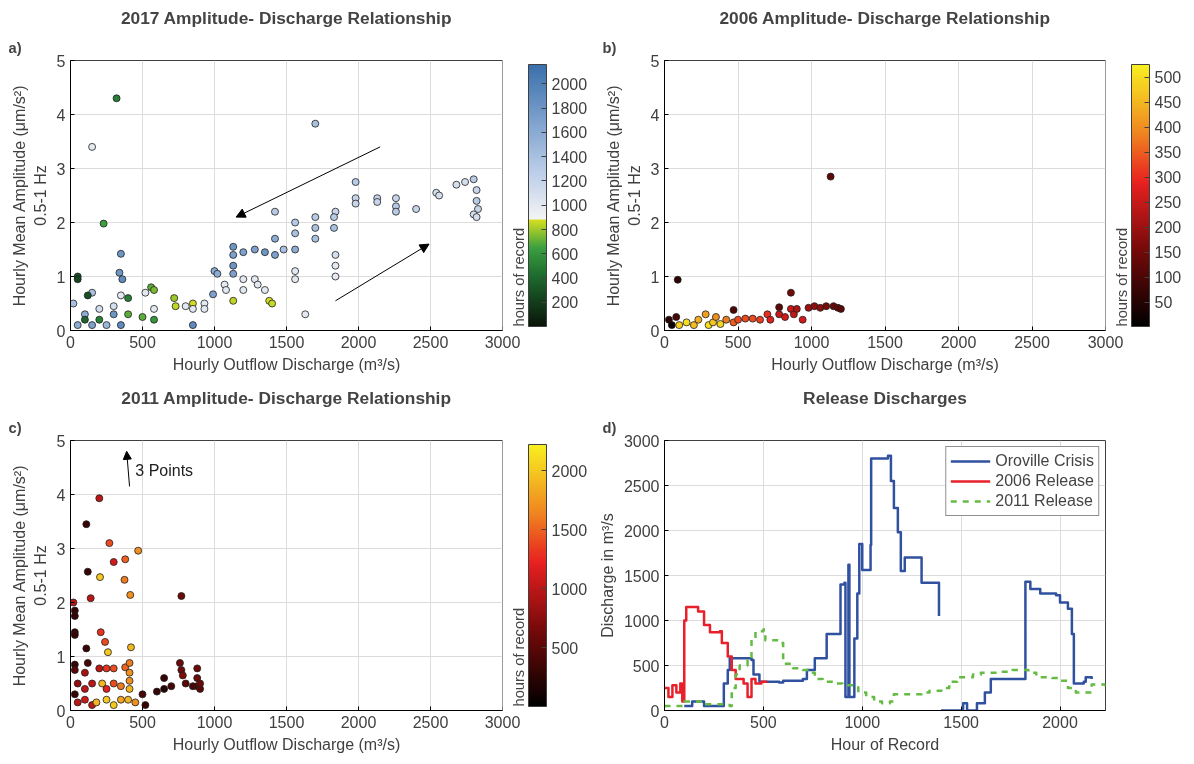 Image resolution: width=1194 pixels, height=764 pixels. Describe the element at coordinates (641, 441) in the screenshot. I see `y-tick-label: 3000` at that location.